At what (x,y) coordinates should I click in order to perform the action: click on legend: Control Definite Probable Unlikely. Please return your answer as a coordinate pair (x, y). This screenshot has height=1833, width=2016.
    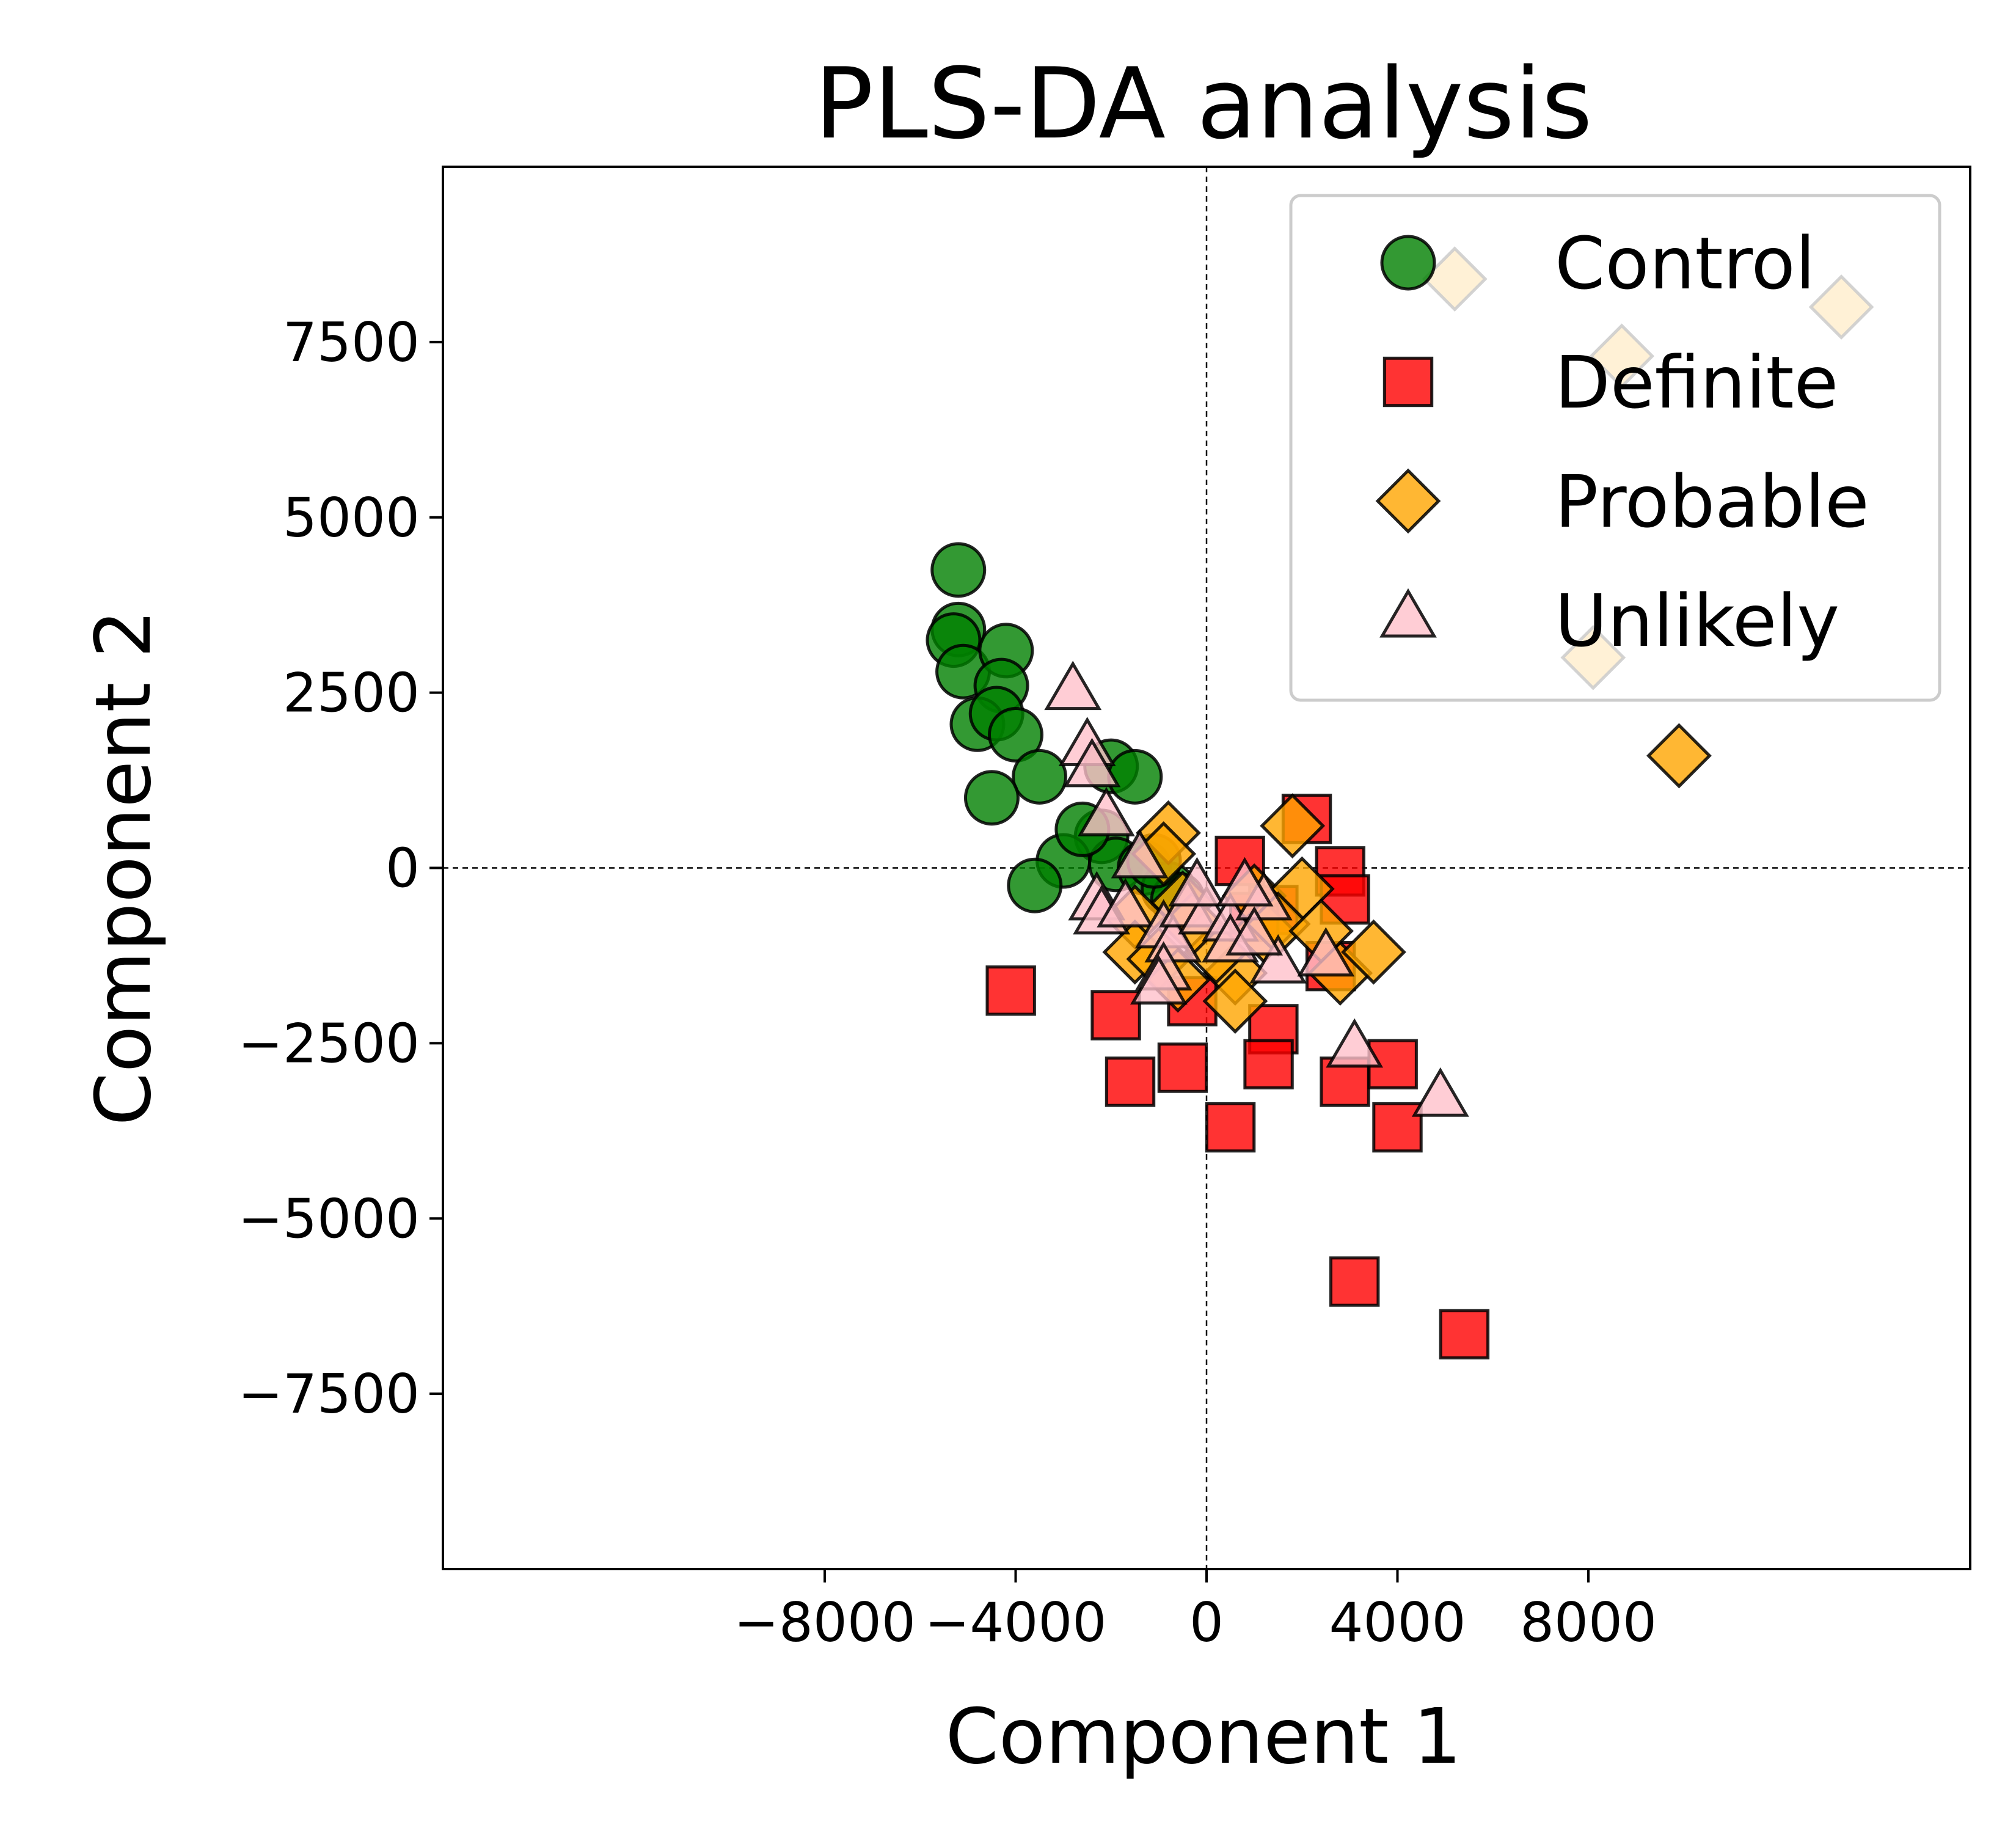
    Looking at the image, I should click on (1615, 448).